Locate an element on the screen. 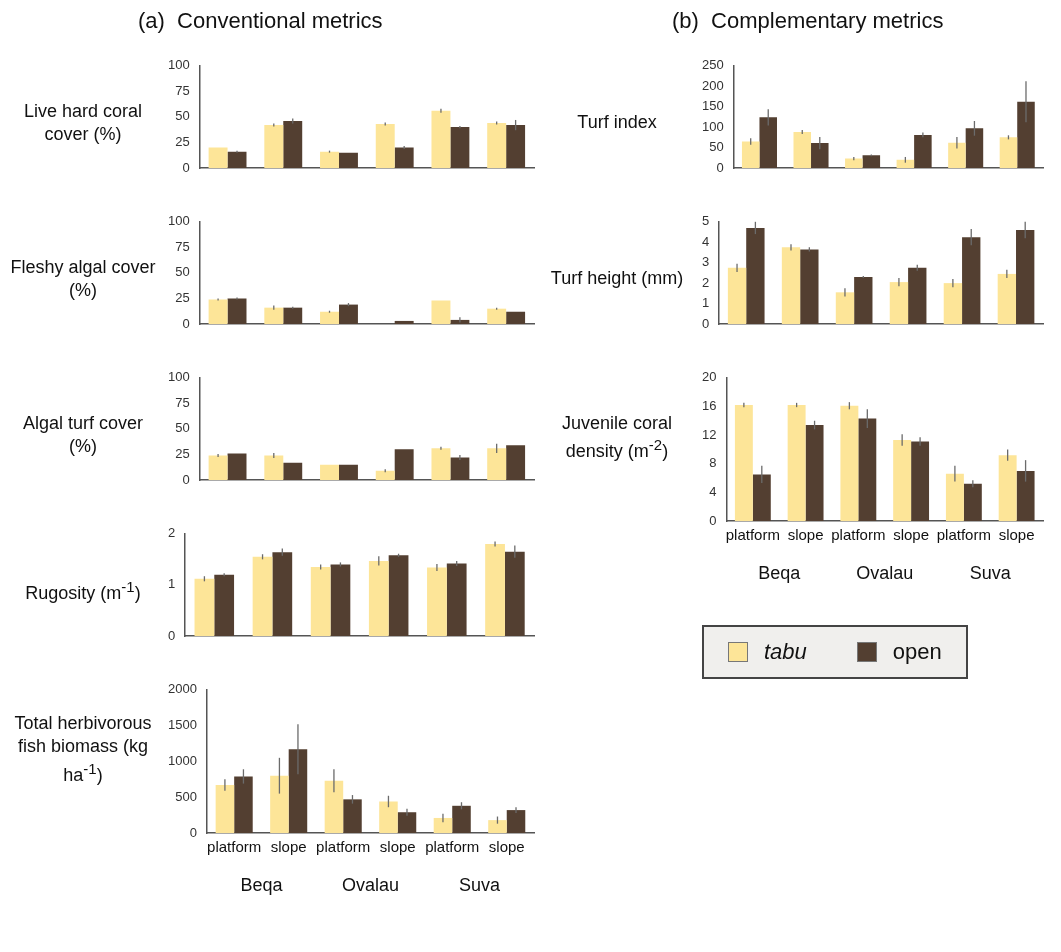  y-tick-label: 1000 is located at coordinates (182, 760).